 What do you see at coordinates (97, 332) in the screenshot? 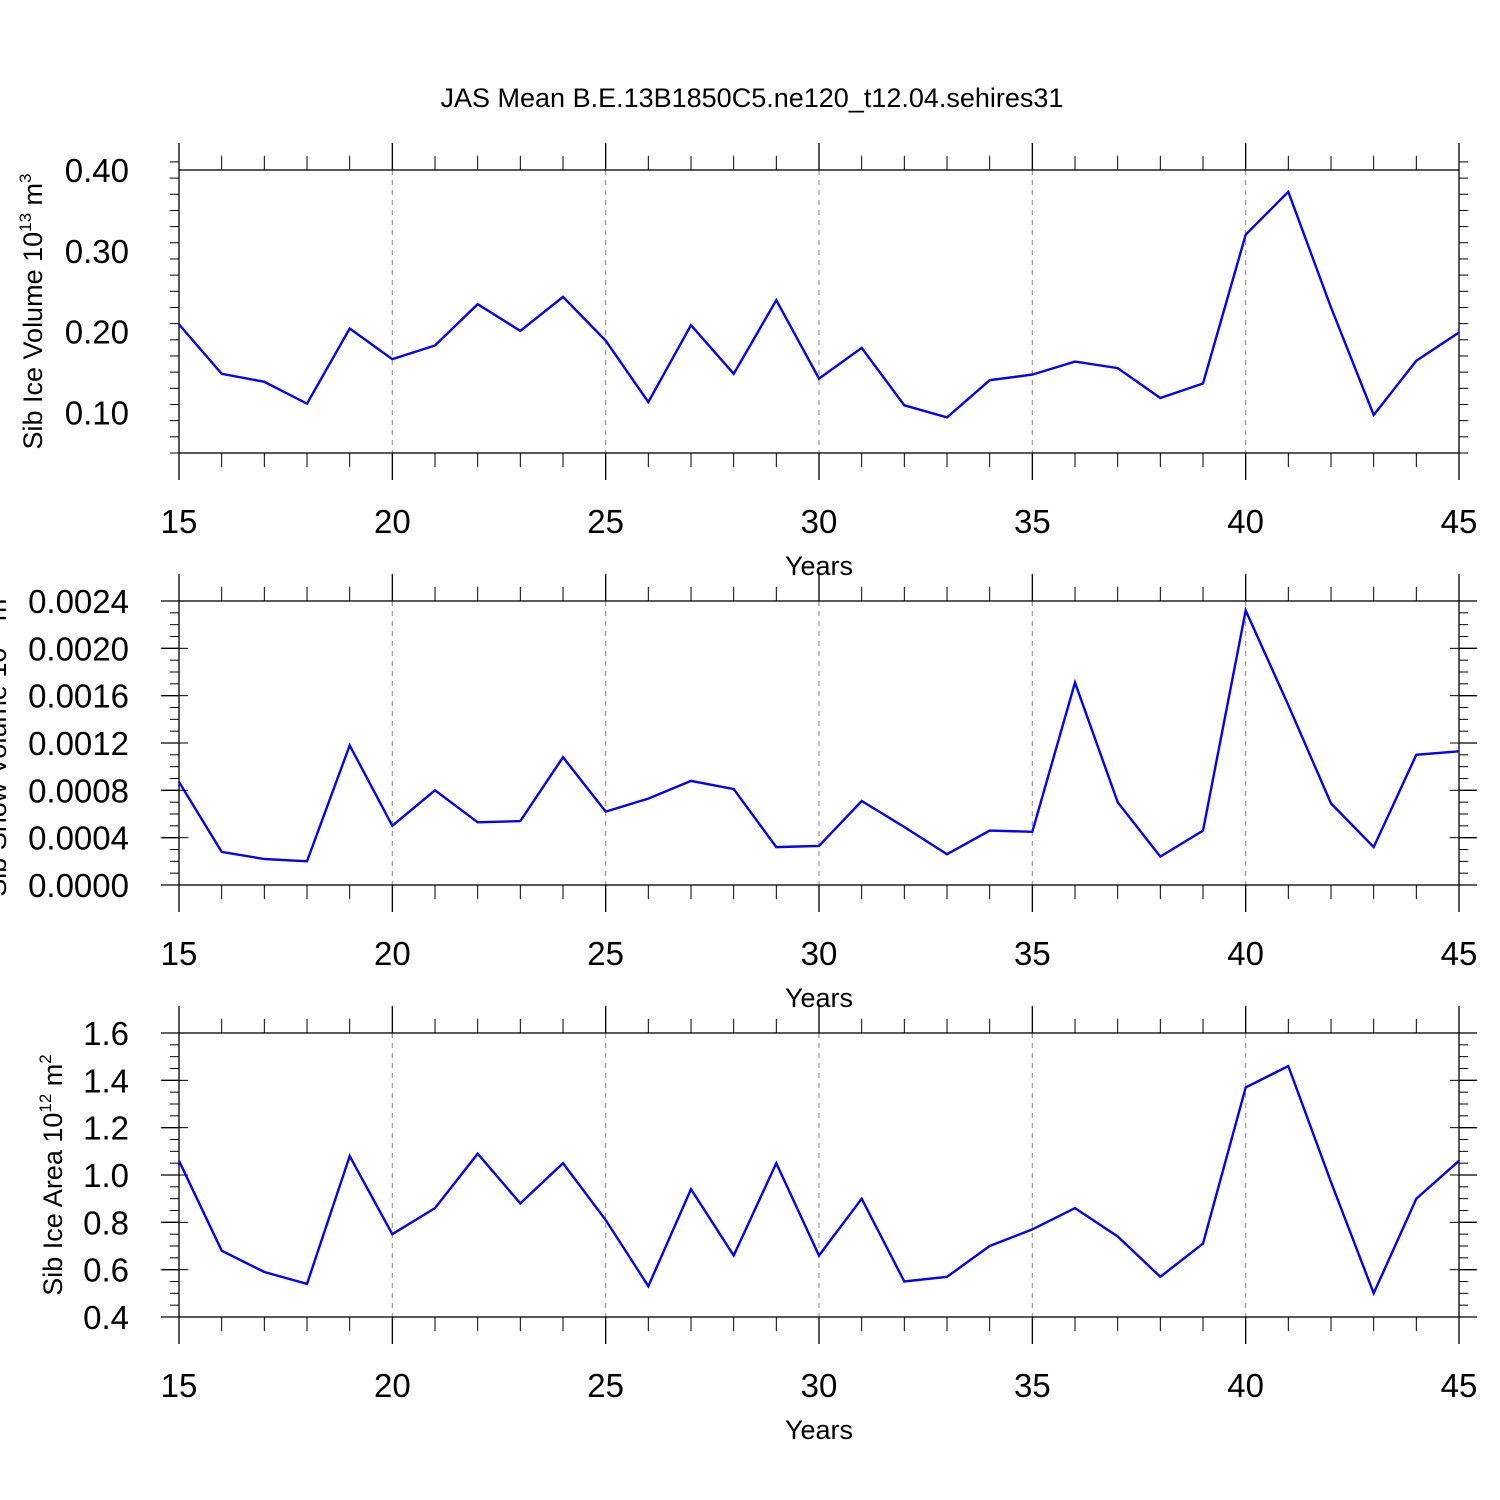
I see `y-tick-label: 0.20` at bounding box center [97, 332].